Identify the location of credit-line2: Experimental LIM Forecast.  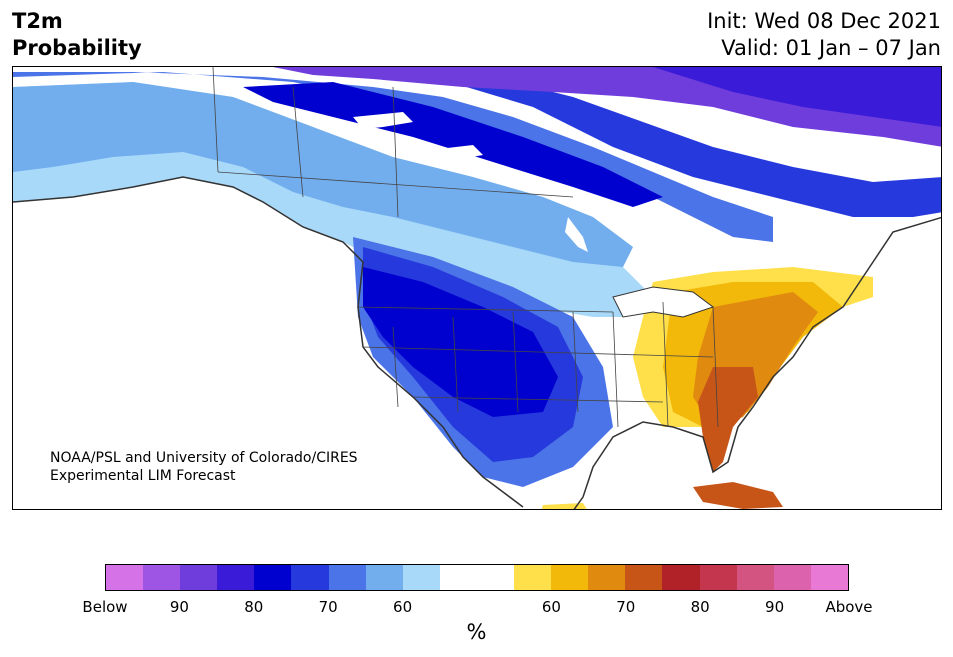
(143, 476).